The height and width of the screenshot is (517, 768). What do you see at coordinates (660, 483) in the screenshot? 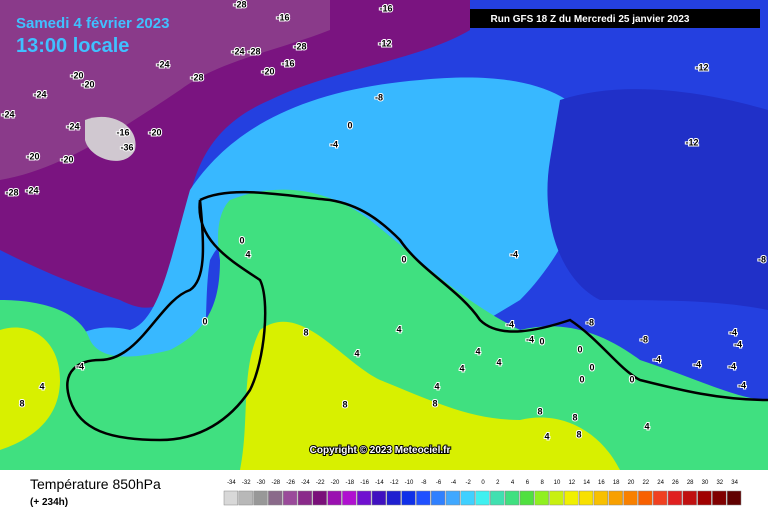
I see `scale-label: 24` at bounding box center [660, 483].